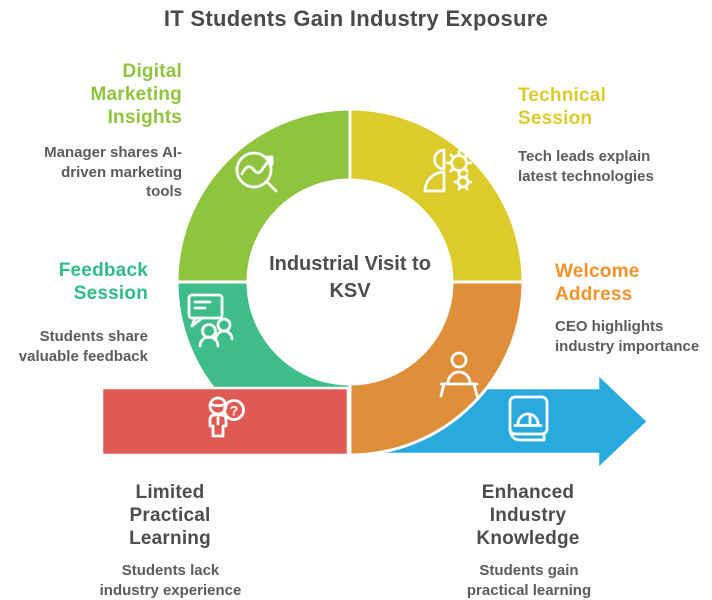 This screenshot has width=712, height=600. I want to click on chat-people-icon, so click(210, 320).